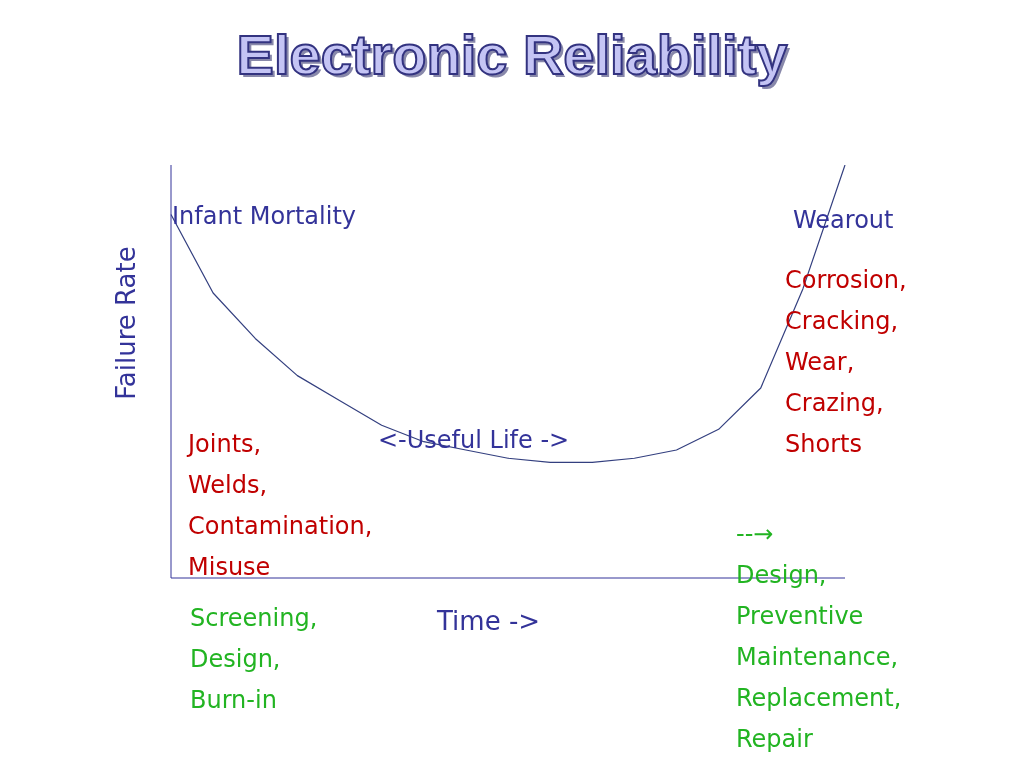 This screenshot has width=1024, height=768. Describe the element at coordinates (489, 621) in the screenshot. I see `x-axis-title: Time ->` at that location.